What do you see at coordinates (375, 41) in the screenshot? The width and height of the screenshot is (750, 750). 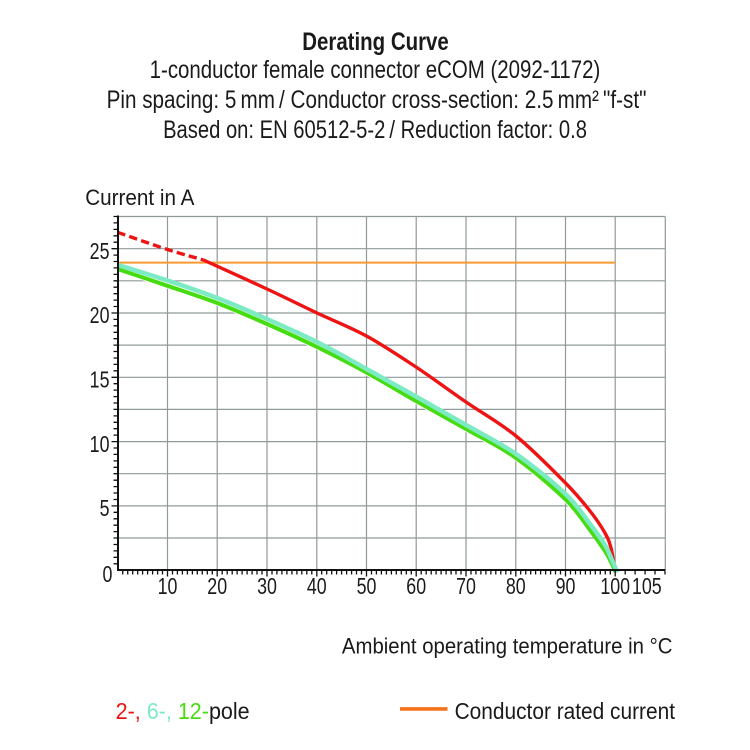 I see `svg-text: Derating Curve` at bounding box center [375, 41].